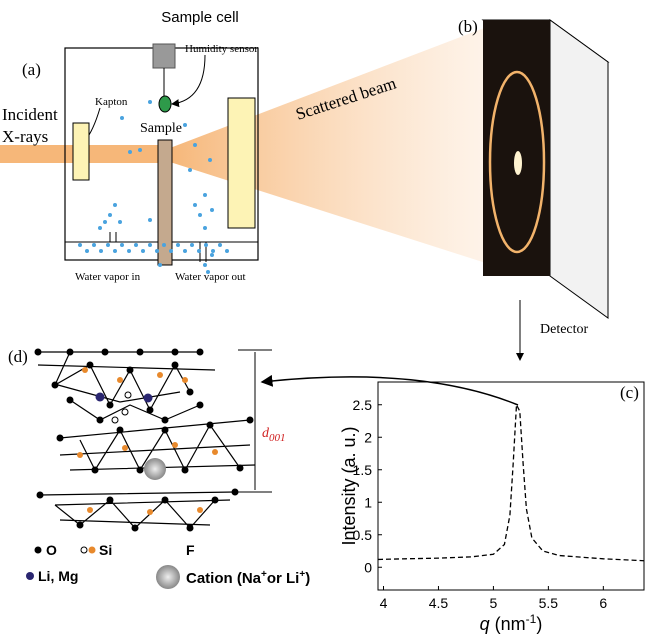  Describe the element at coordinates (92, 550) in the screenshot. I see `legend-si` at that location.